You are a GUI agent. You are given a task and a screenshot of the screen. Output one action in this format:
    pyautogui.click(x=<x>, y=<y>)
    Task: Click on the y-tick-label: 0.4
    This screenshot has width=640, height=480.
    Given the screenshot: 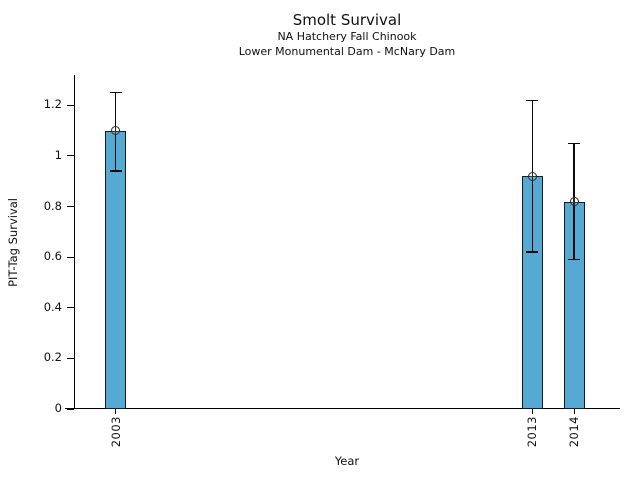 What is the action you would take?
    pyautogui.click(x=52, y=306)
    